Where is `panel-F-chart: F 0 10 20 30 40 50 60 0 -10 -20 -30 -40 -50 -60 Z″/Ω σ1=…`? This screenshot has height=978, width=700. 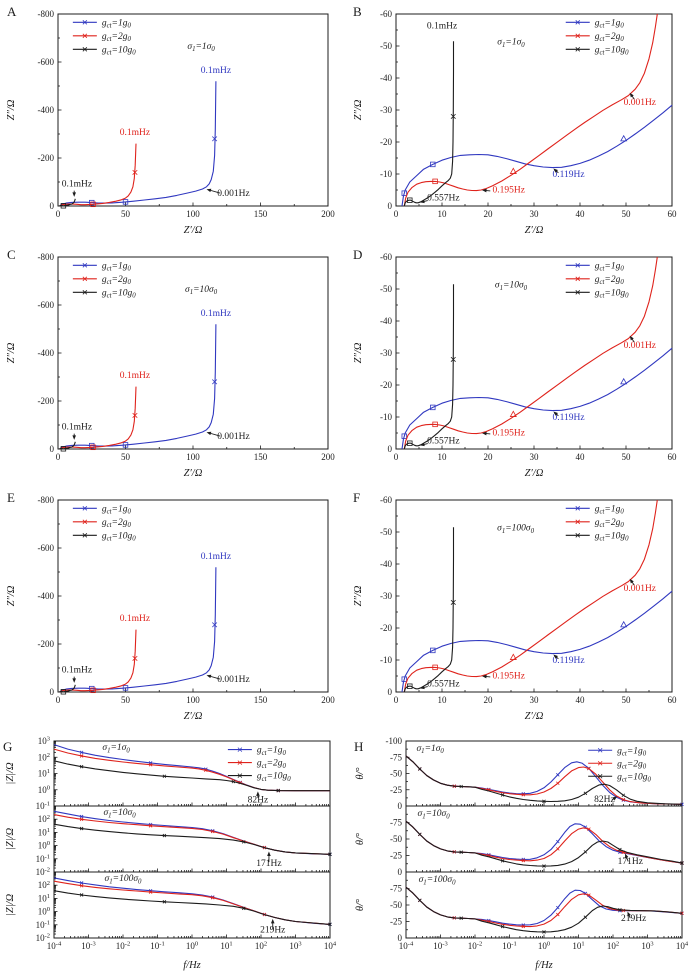 panel-F-chart: F 0 10 20 30 40 50 60 0 -10 -20 -30 -40 -50 -60 Z″/Ω σ1=… is located at coordinates (515, 606).